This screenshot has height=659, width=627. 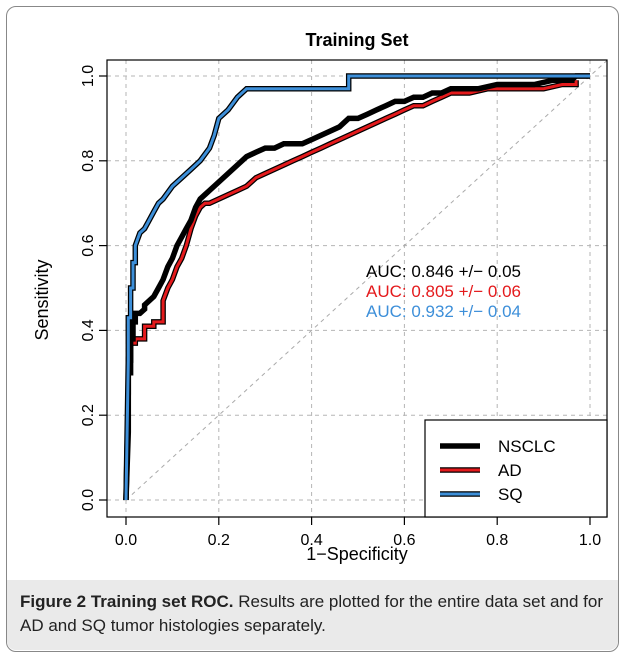 What do you see at coordinates (88, 330) in the screenshot?
I see `y-tick-label-2: 0.4` at bounding box center [88, 330].